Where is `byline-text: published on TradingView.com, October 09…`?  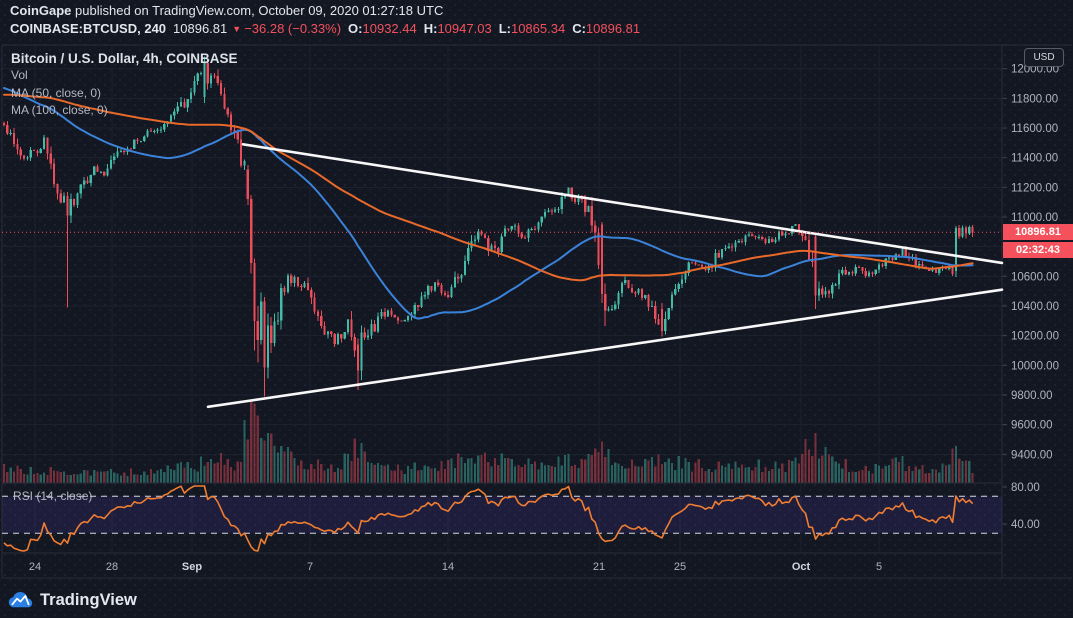 byline-text: published on TradingView.com, October 09… is located at coordinates (257, 10).